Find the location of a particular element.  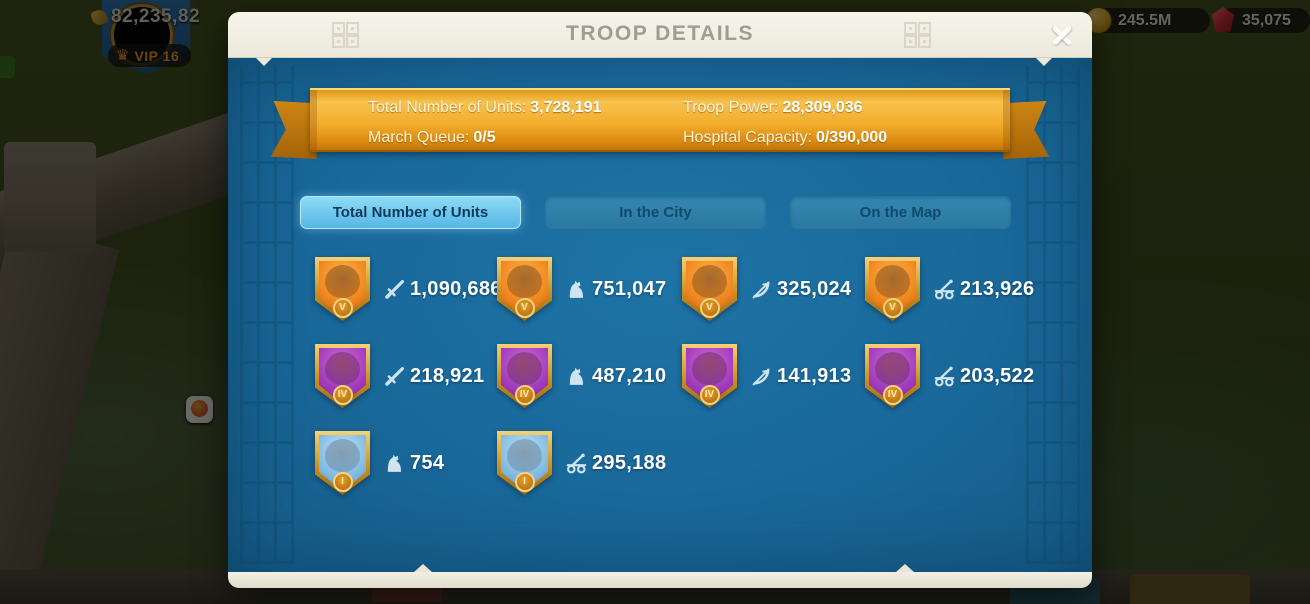

troop-power-stat: Troop Power: 28,309,036 is located at coordinates (846, 110).